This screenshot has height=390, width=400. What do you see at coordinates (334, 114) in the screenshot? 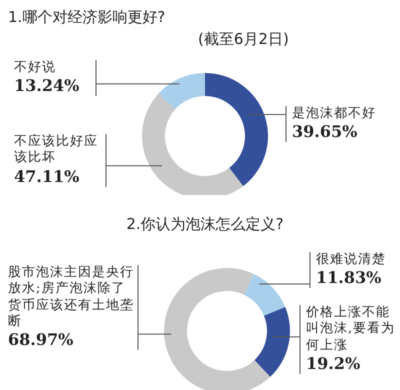
I see `slice-label: 是泡沫都不好` at bounding box center [334, 114].